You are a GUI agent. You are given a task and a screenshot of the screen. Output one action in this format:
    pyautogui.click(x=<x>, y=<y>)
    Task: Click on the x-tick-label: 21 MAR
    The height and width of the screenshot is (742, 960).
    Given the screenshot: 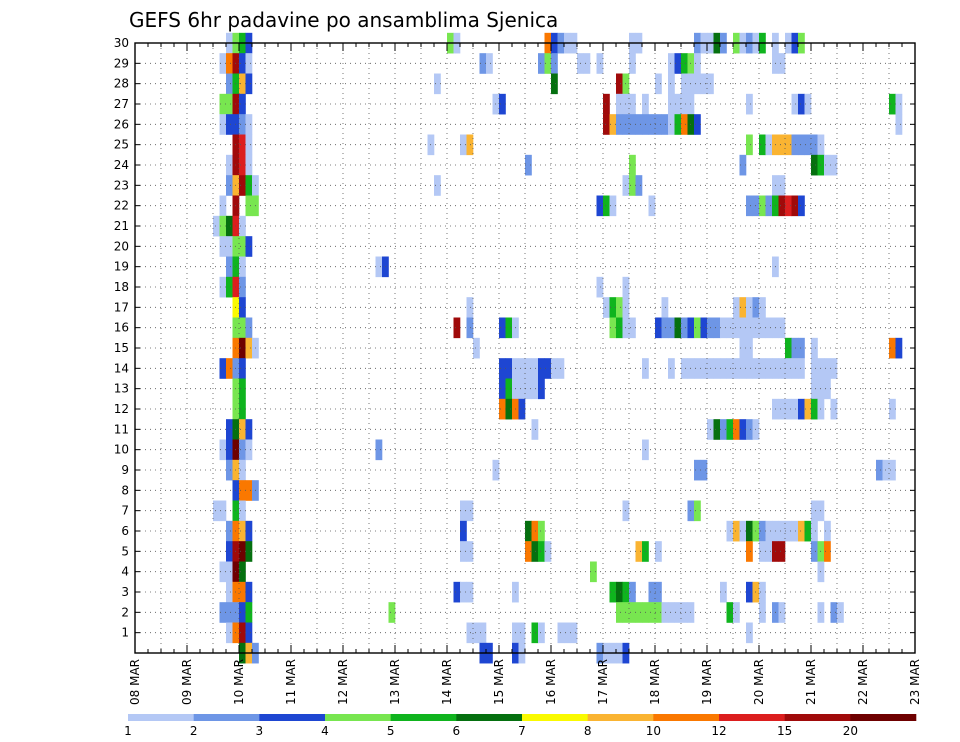 What is the action you would take?
    pyautogui.click(x=811, y=682)
    